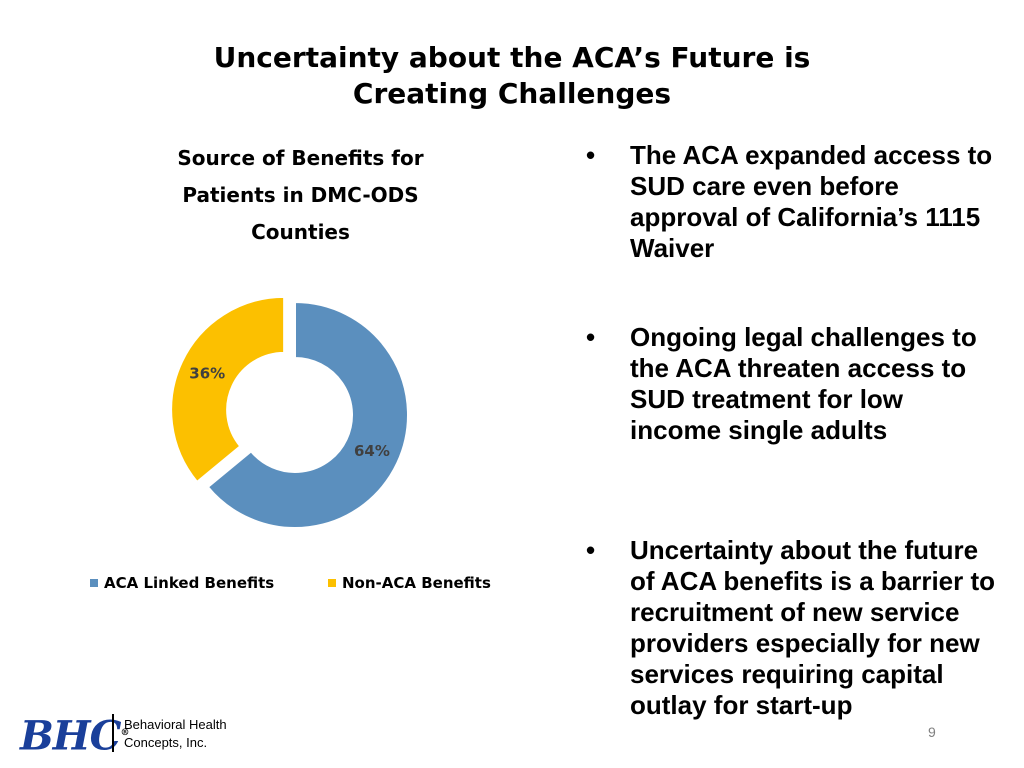 This screenshot has height=768, width=1024. I want to click on legend-swatch-non-aca, so click(332, 583).